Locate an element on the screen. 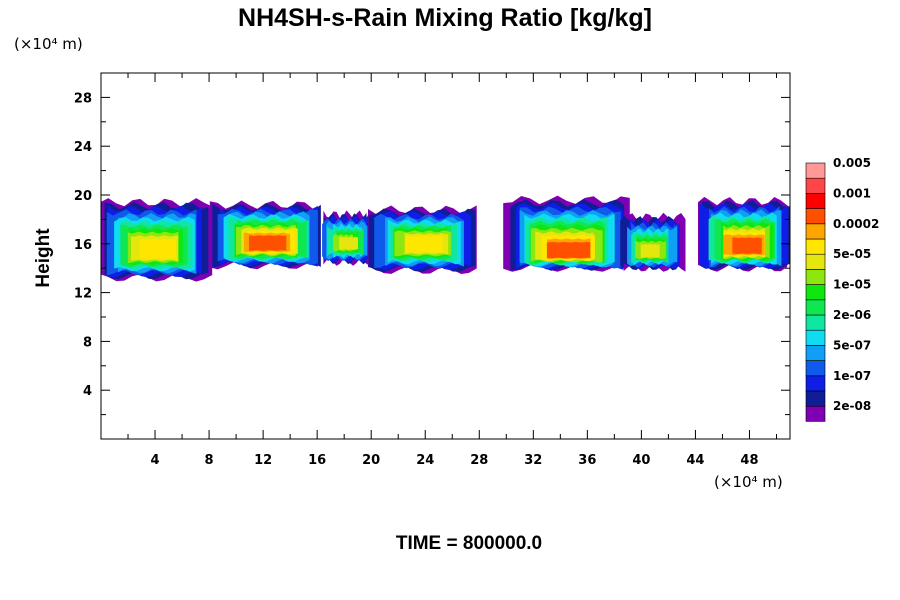  x-tick-label: 16 is located at coordinates (317, 460).